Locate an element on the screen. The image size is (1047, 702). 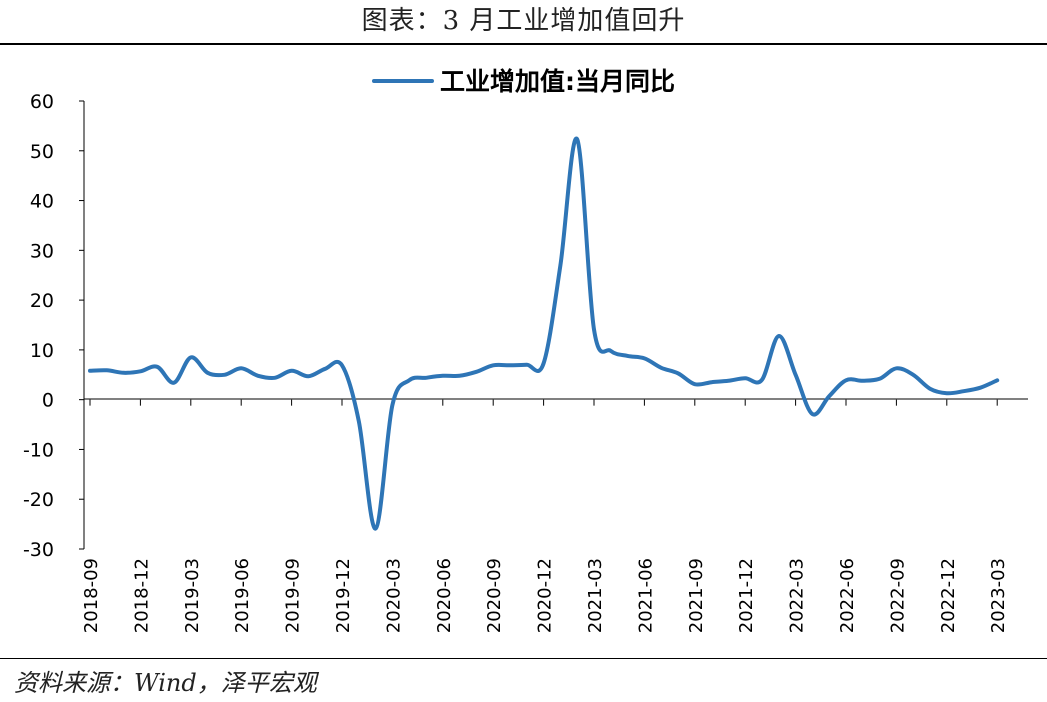
x-tick-label: 2021-12 is located at coordinates (746, 595).